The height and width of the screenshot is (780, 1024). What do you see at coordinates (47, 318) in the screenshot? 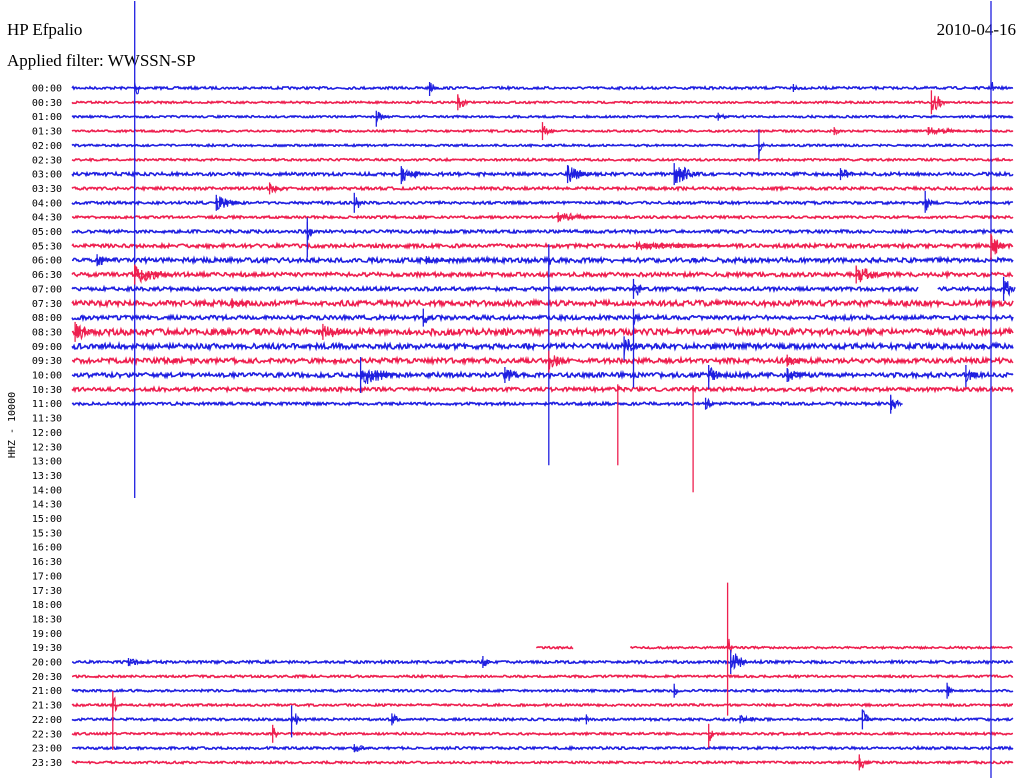
I see `row-tick-label: 08:00` at bounding box center [47, 318].